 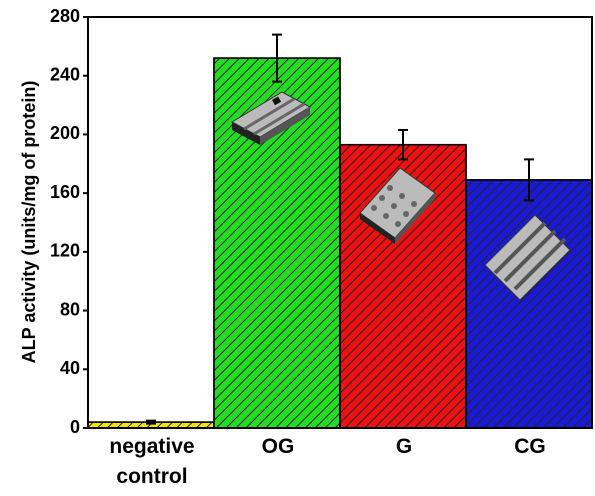 What do you see at coordinates (527, 257) in the screenshot?
I see `cg-scaffold-icon` at bounding box center [527, 257].